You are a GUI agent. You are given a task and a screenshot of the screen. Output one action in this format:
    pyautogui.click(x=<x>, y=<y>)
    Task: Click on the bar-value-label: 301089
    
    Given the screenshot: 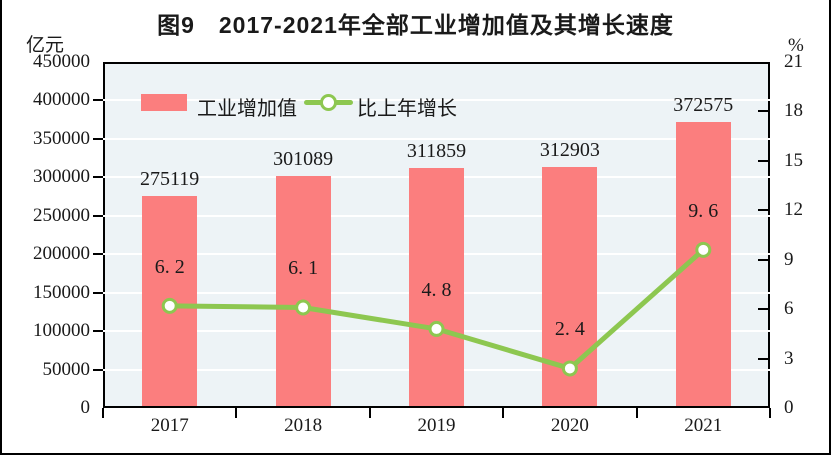 What is the action you would take?
    pyautogui.click(x=303, y=159)
    